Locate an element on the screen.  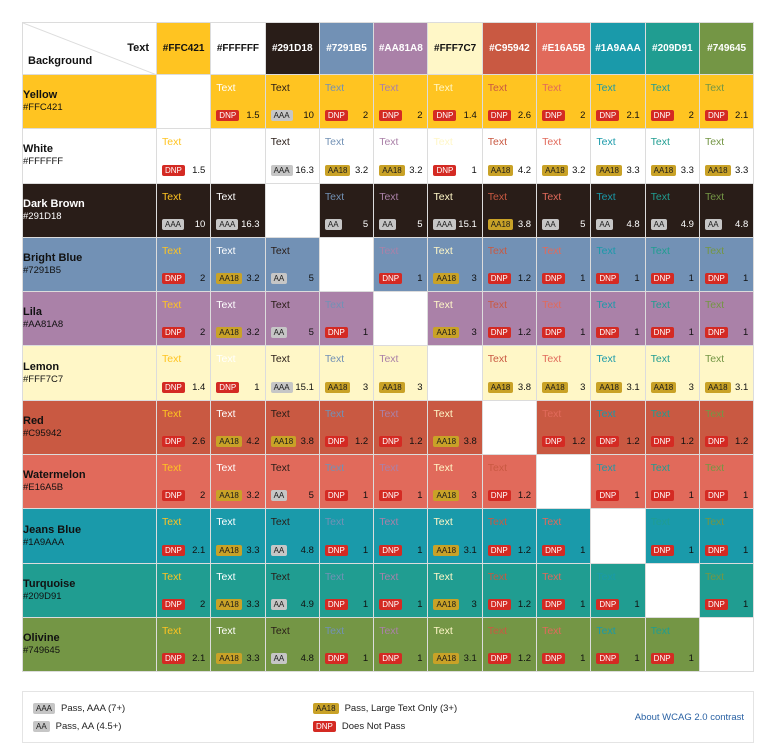
contrast-cell: Text AA18 3 is located at coordinates (672, 373).